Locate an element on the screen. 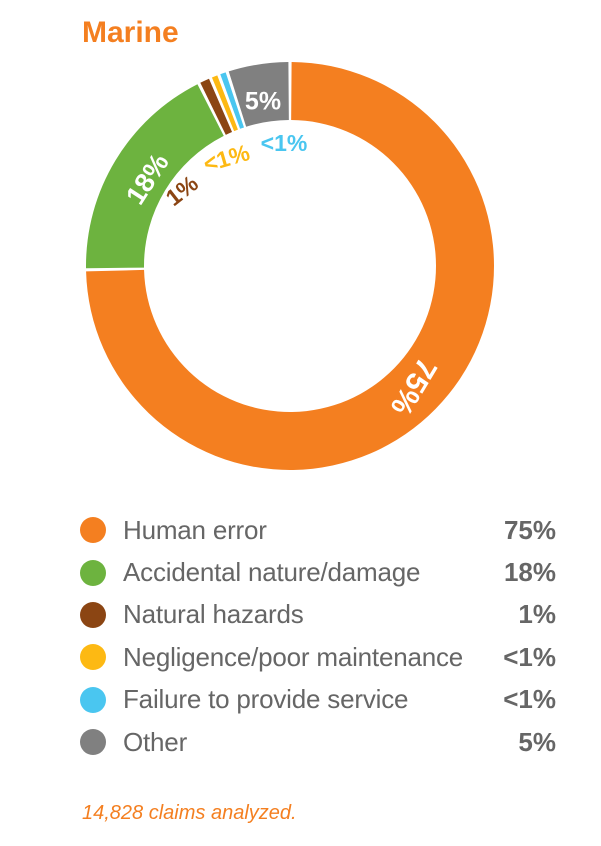 Image resolution: width=601 pixels, height=846 pixels. legend-label: Negligence/poor maintenance is located at coordinates (293, 656).